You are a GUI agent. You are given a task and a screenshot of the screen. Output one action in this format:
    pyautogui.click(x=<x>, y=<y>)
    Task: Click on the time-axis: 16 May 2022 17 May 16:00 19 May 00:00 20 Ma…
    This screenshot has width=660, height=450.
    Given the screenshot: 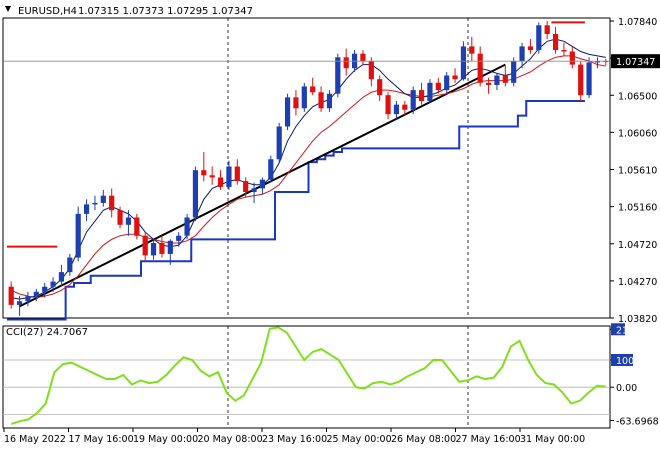 What is the action you would take?
    pyautogui.click(x=294, y=436)
    